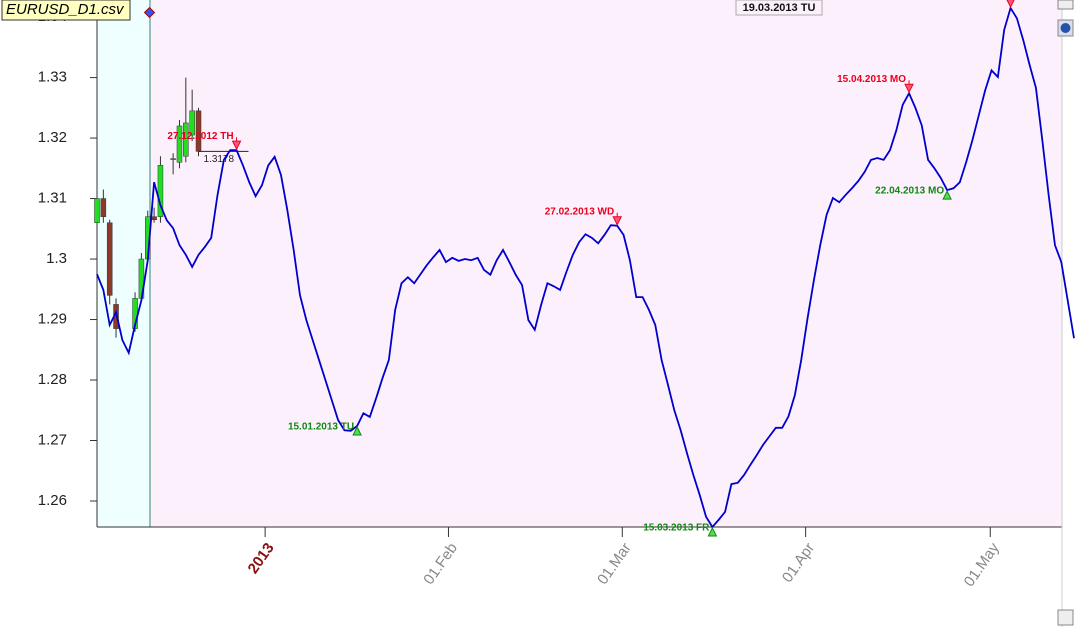 The image size is (1077, 627). What do you see at coordinates (52, 198) in the screenshot?
I see `y-tick-label: 1.31` at bounding box center [52, 198].